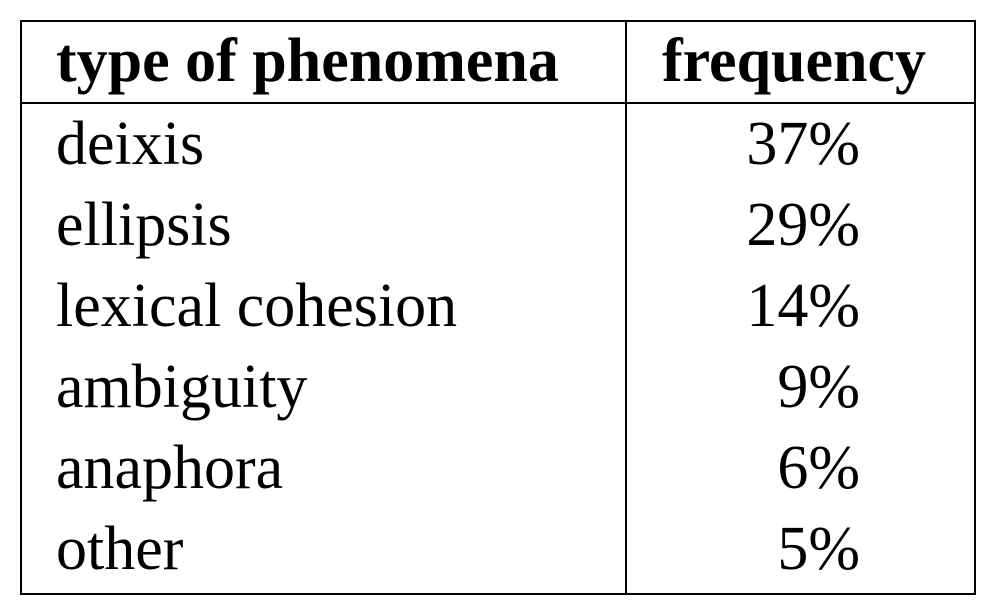 The width and height of the screenshot is (996, 610). What do you see at coordinates (182, 387) in the screenshot?
I see `row-type-cell: ambiguity` at bounding box center [182, 387].